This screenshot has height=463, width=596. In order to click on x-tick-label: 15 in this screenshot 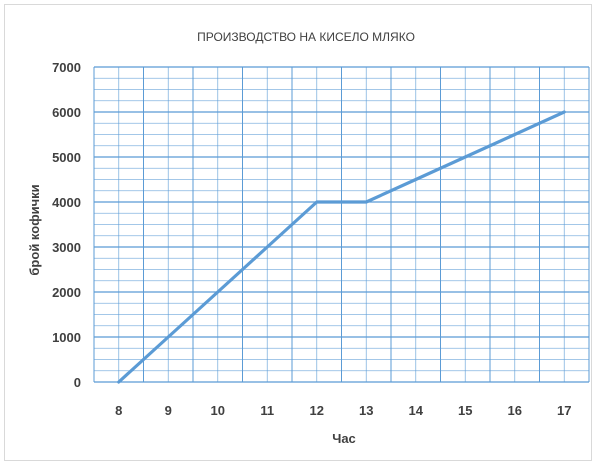, I will do `click(465, 410)`.